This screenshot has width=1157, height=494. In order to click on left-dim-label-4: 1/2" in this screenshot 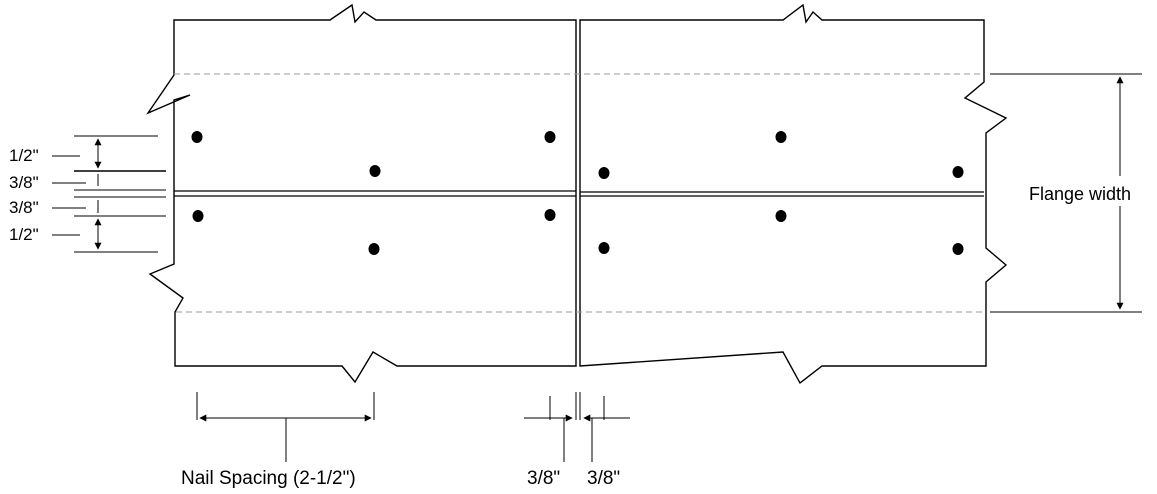, I will do `click(24, 234)`.